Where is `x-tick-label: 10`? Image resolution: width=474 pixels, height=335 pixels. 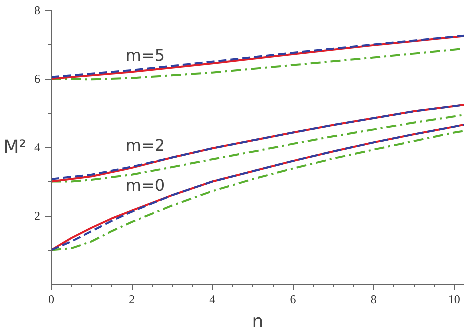
x-tick-label: 10 is located at coordinates (454, 299).